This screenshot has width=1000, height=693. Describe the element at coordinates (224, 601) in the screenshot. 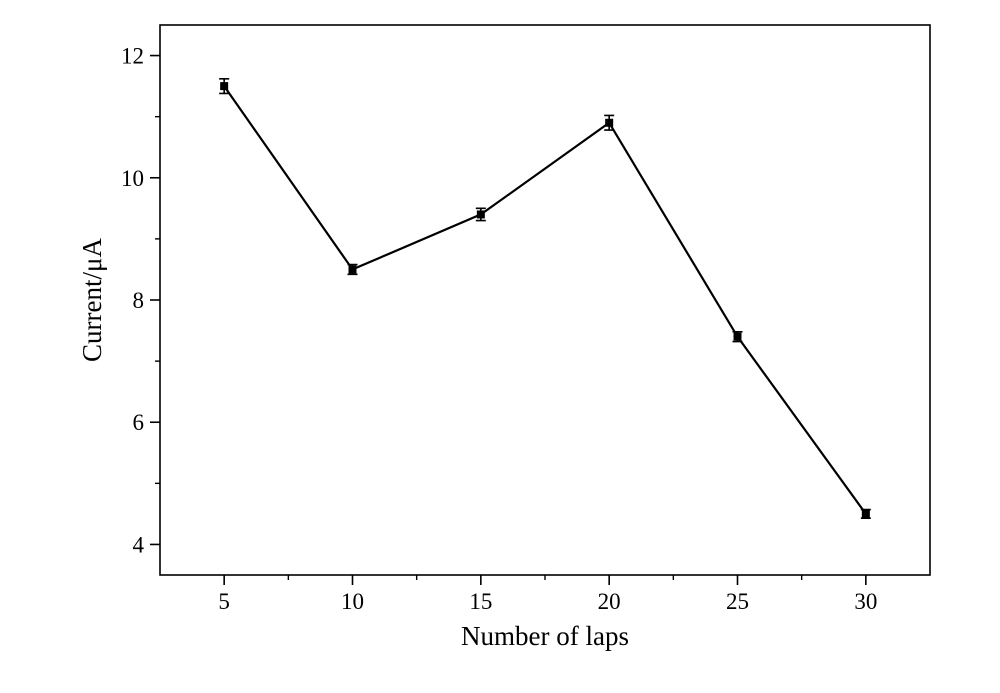

I see `x-tick-label: 5` at that location.